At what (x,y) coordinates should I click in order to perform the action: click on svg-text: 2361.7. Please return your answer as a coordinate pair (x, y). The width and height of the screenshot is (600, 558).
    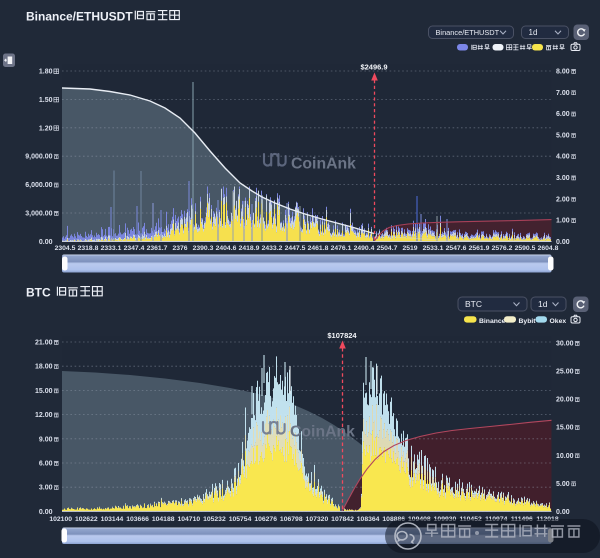
    Looking at the image, I should click on (157, 248).